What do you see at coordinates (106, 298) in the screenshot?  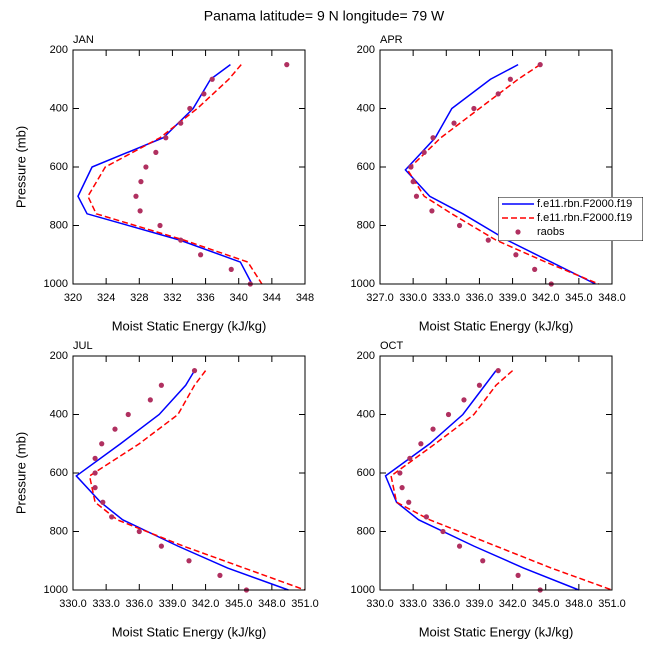 I see `x-tick-label: 324` at bounding box center [106, 298].